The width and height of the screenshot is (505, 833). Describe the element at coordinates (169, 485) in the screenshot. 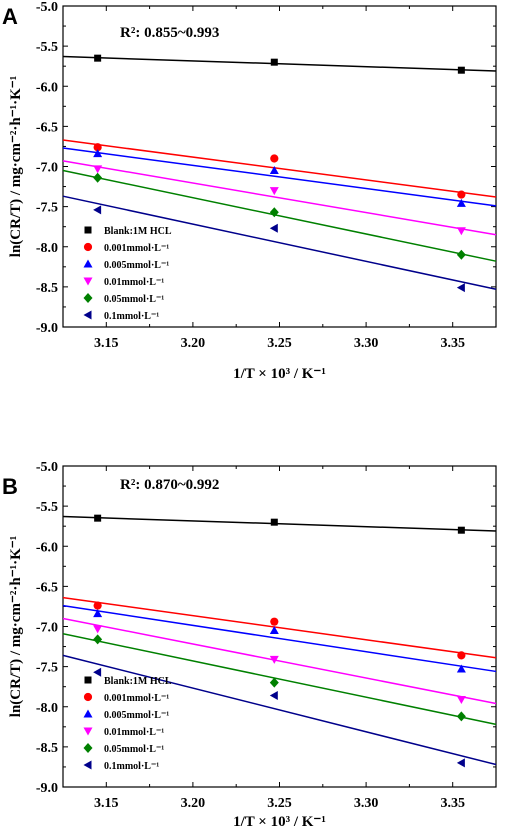

I see `r2-annotation: R²: 0.870~0.992` at that location.